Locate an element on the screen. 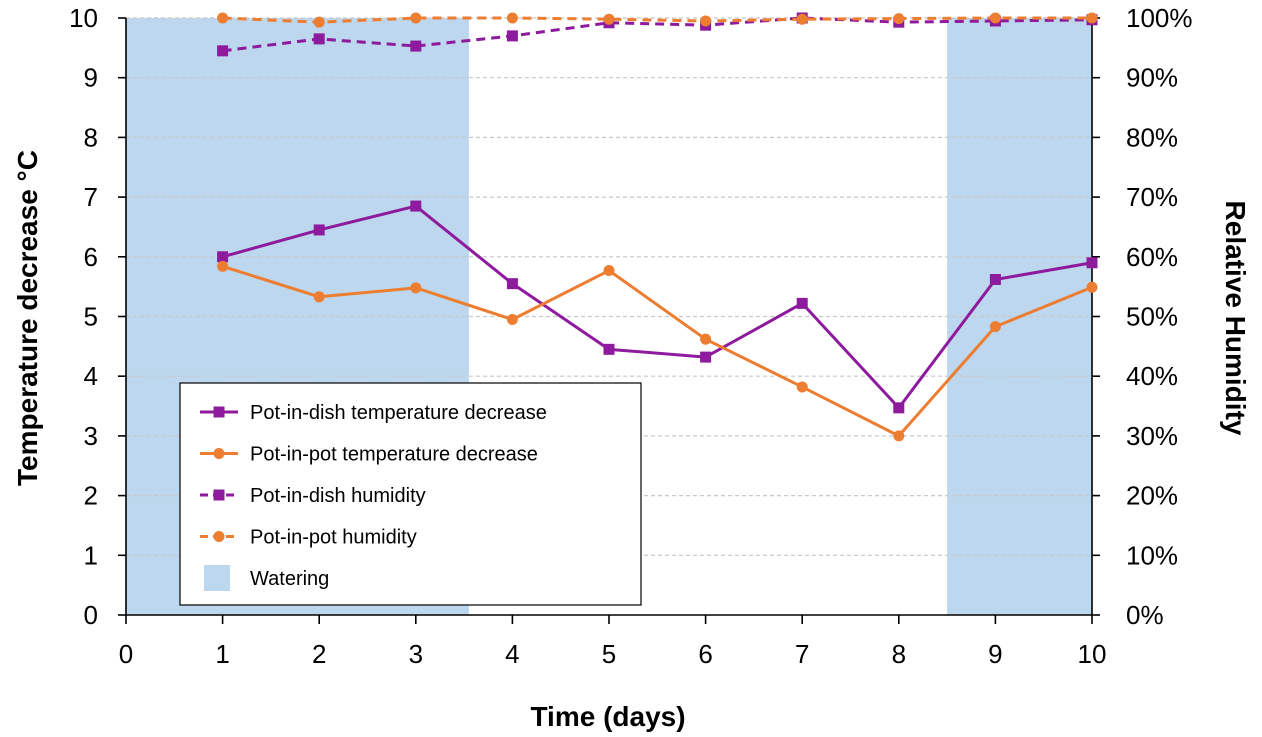 Image resolution: width=1262 pixels, height=737 pixels. y-tick-label: 10 is located at coordinates (83, 18).